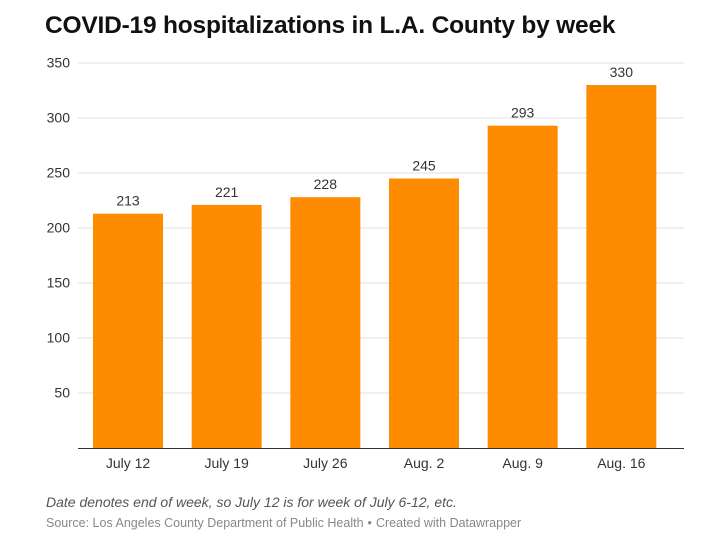  Describe the element at coordinates (59, 173) in the screenshot. I see `y-tick-label: 250` at that location.